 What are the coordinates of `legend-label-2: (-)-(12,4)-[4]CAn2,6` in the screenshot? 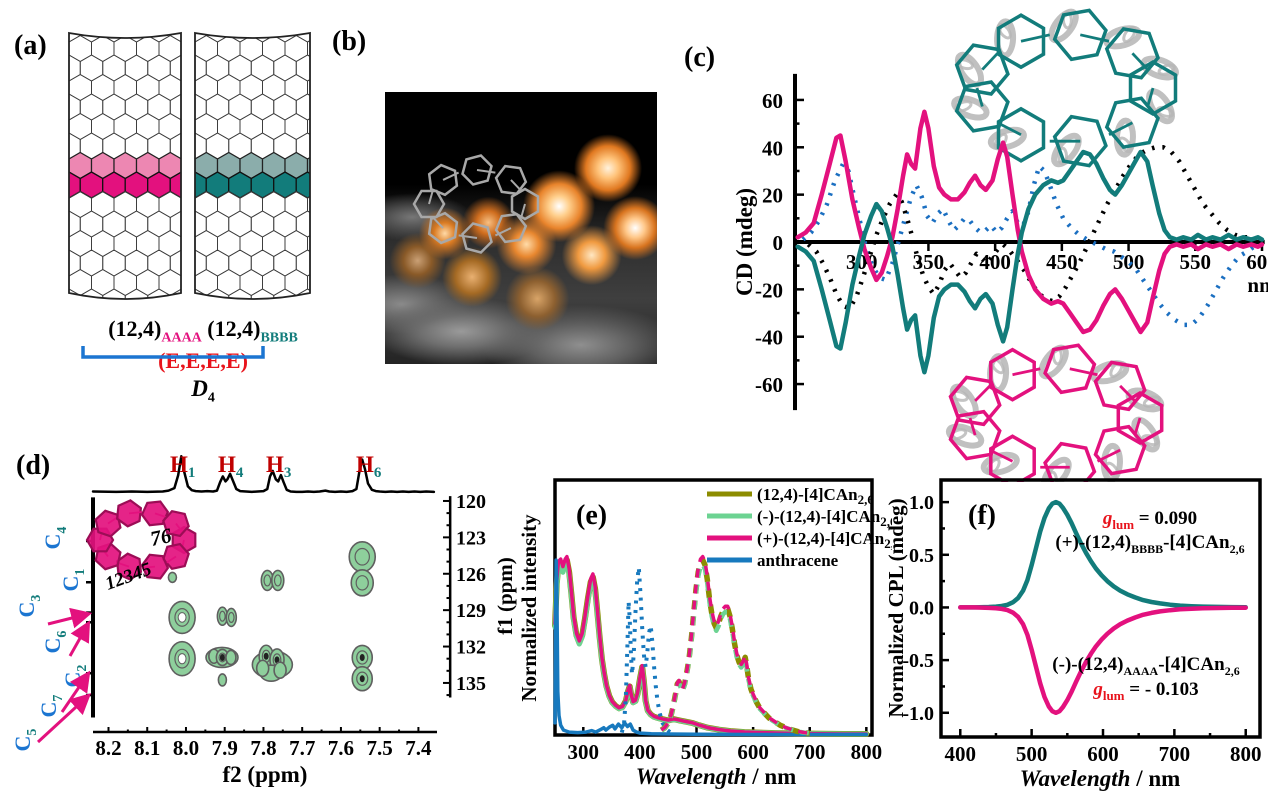 It's located at (824, 518).